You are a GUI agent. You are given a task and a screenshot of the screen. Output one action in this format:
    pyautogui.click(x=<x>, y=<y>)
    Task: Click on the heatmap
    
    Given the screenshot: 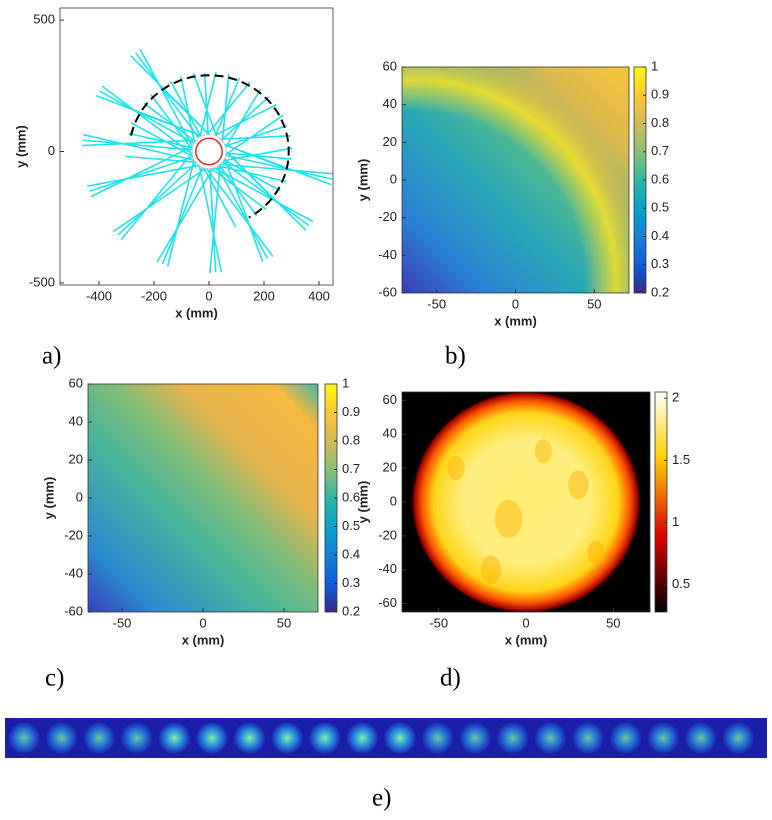 What is the action you would take?
    pyautogui.click(x=203, y=498)
    